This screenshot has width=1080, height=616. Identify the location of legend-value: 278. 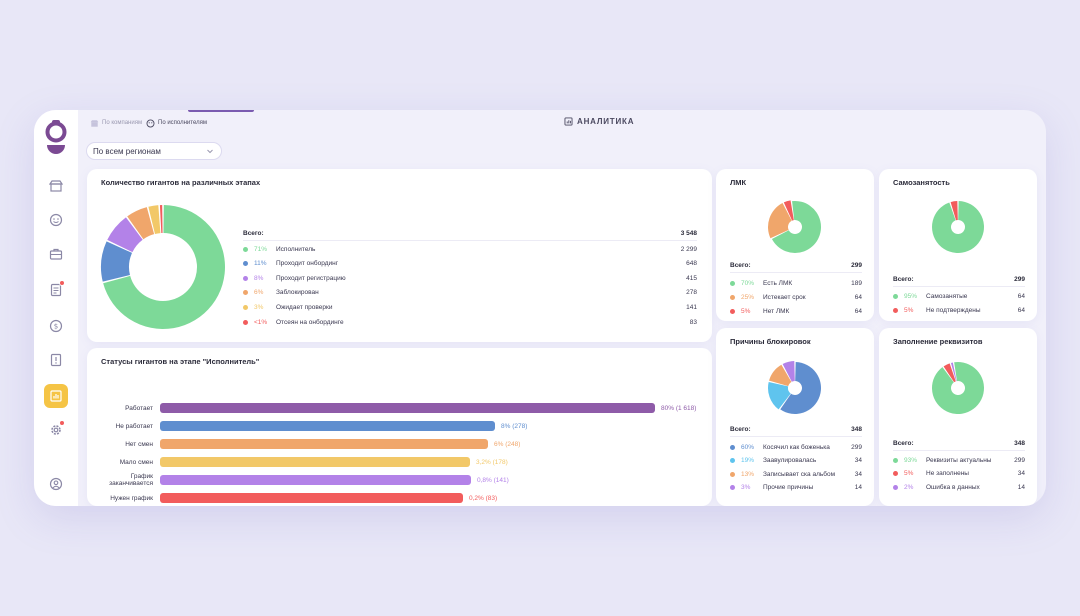
(691, 293).